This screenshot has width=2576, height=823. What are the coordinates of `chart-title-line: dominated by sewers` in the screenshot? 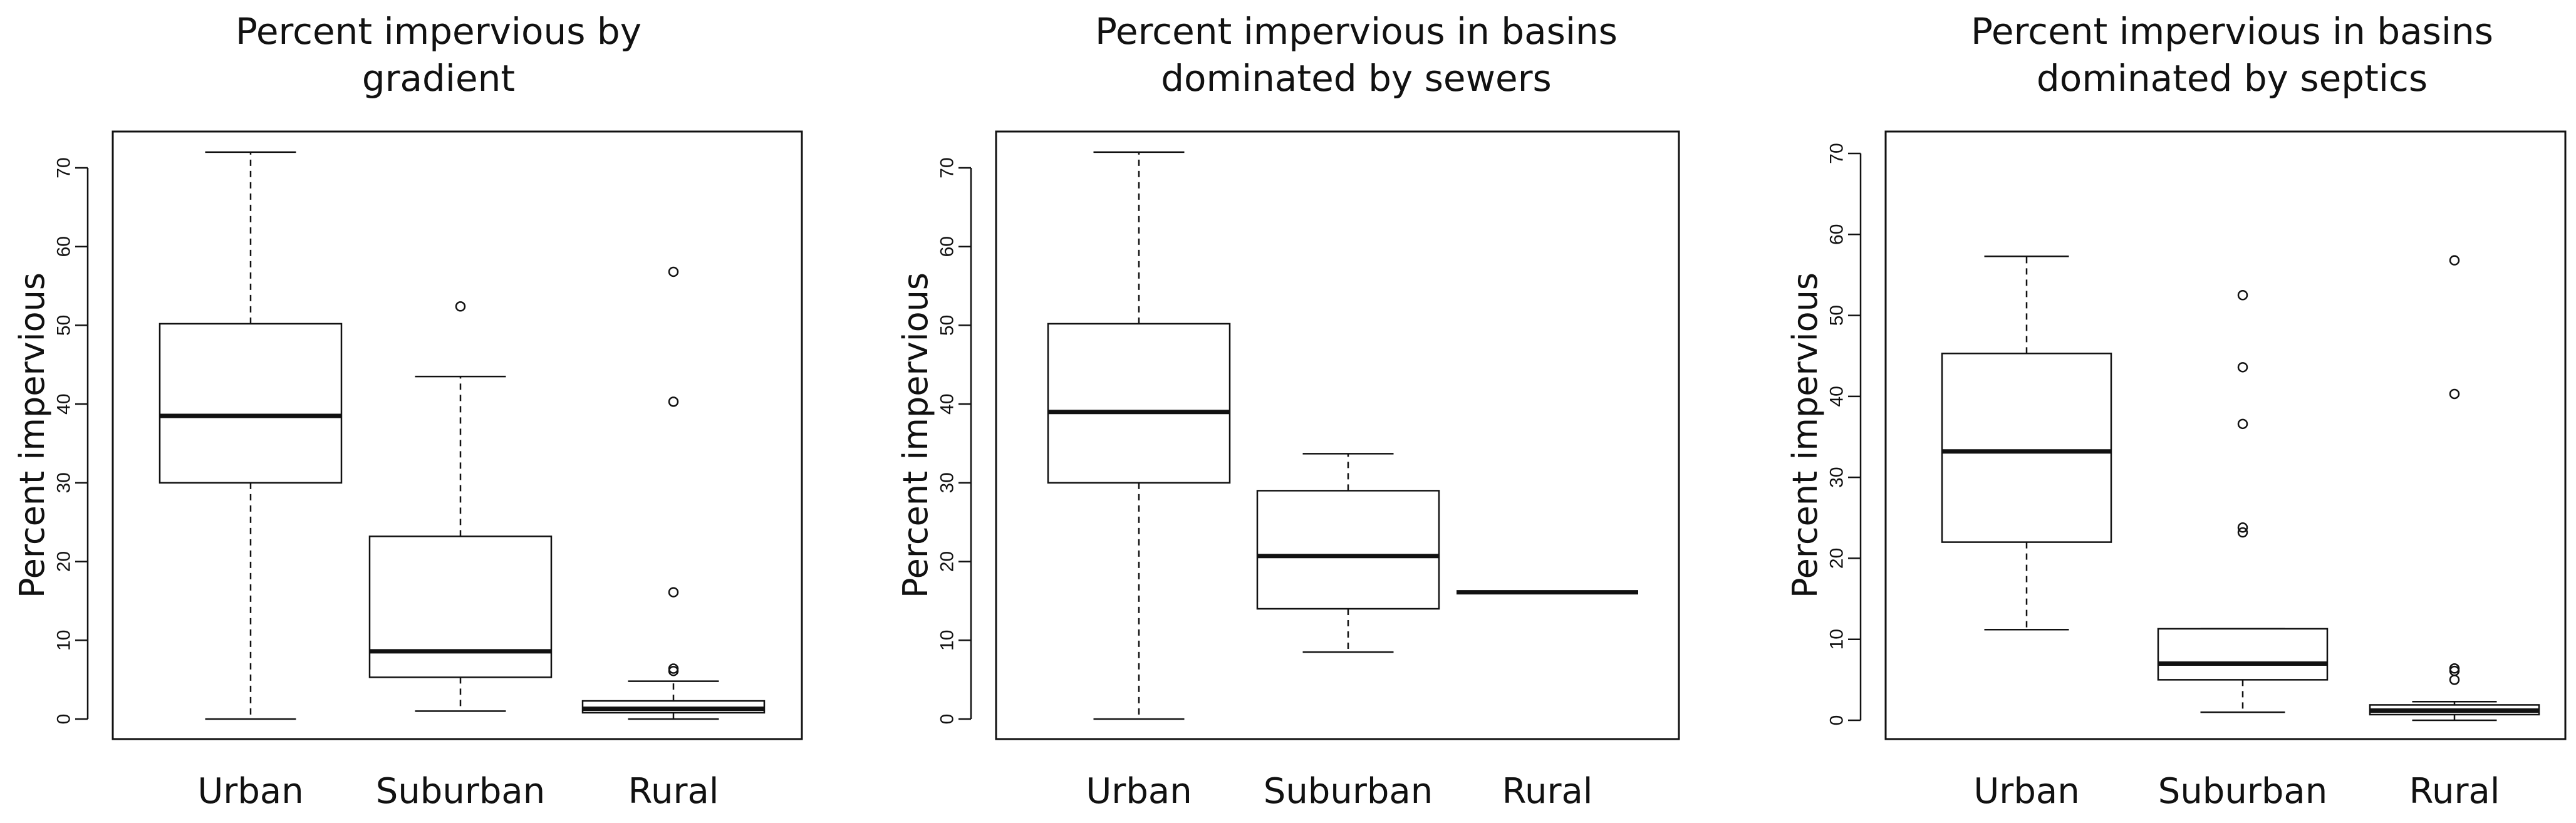 It's located at (1356, 79).